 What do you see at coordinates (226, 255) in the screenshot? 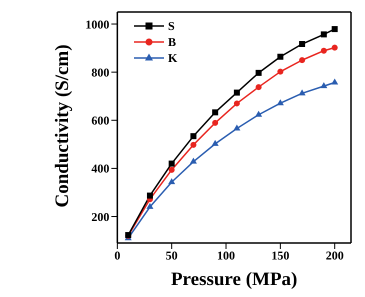
I see `x-tick-label: 100` at bounding box center [226, 255].